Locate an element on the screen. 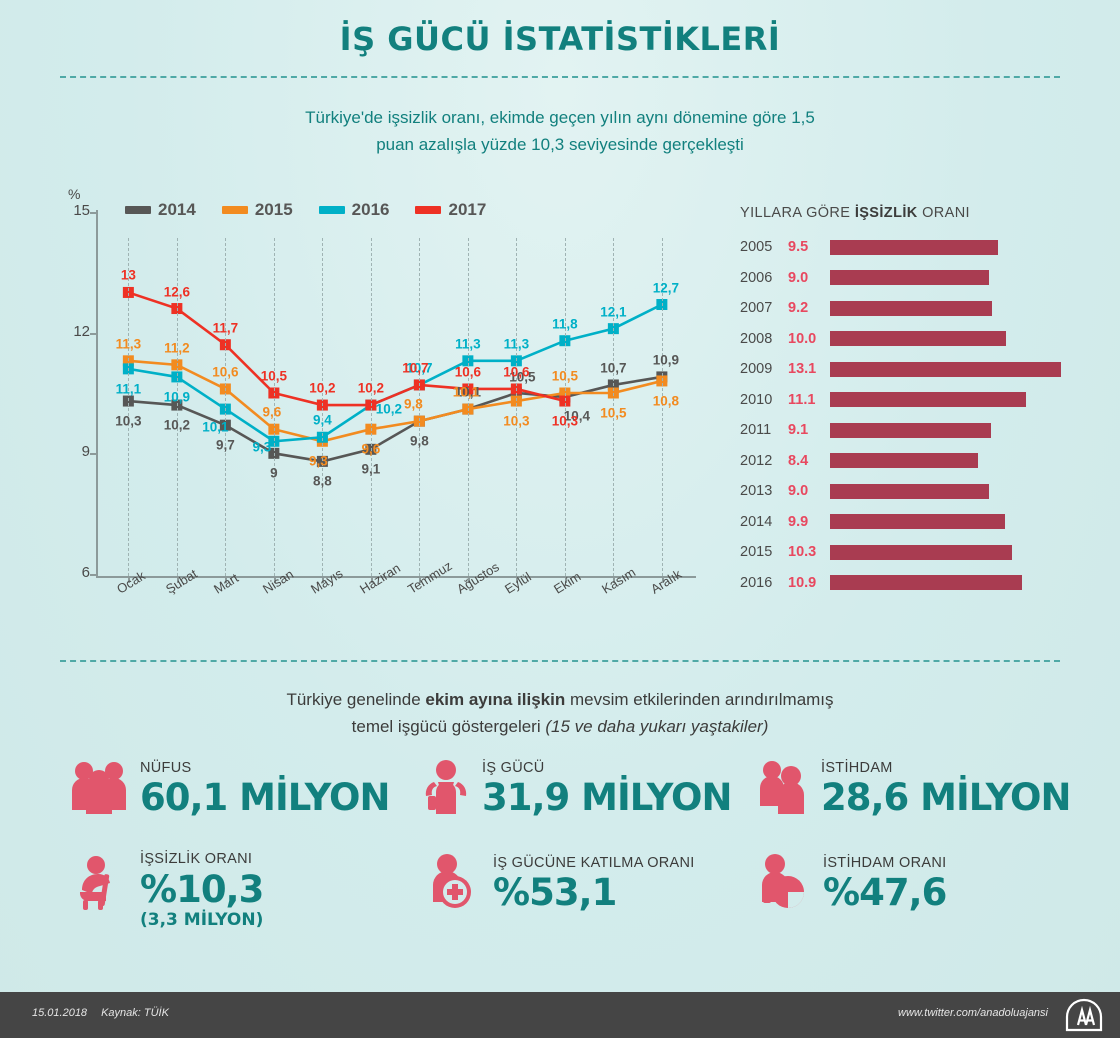 This screenshot has width=1120, height=1038. bar-row: 2015 10.3 is located at coordinates (905, 552).